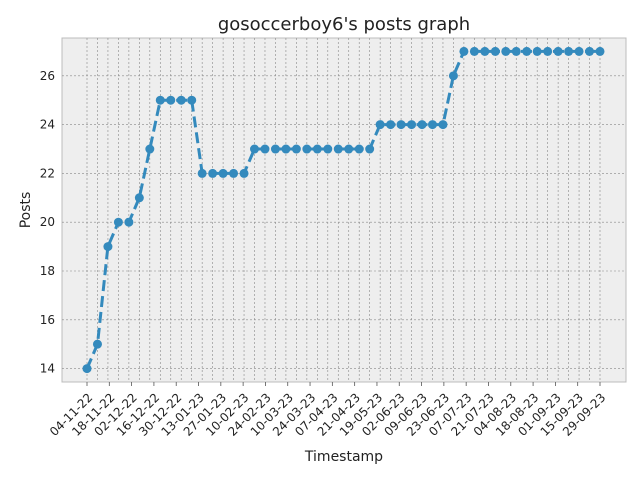 This screenshot has height=484, width=640. I want to click on y-tick-label: 20, so click(47, 222).